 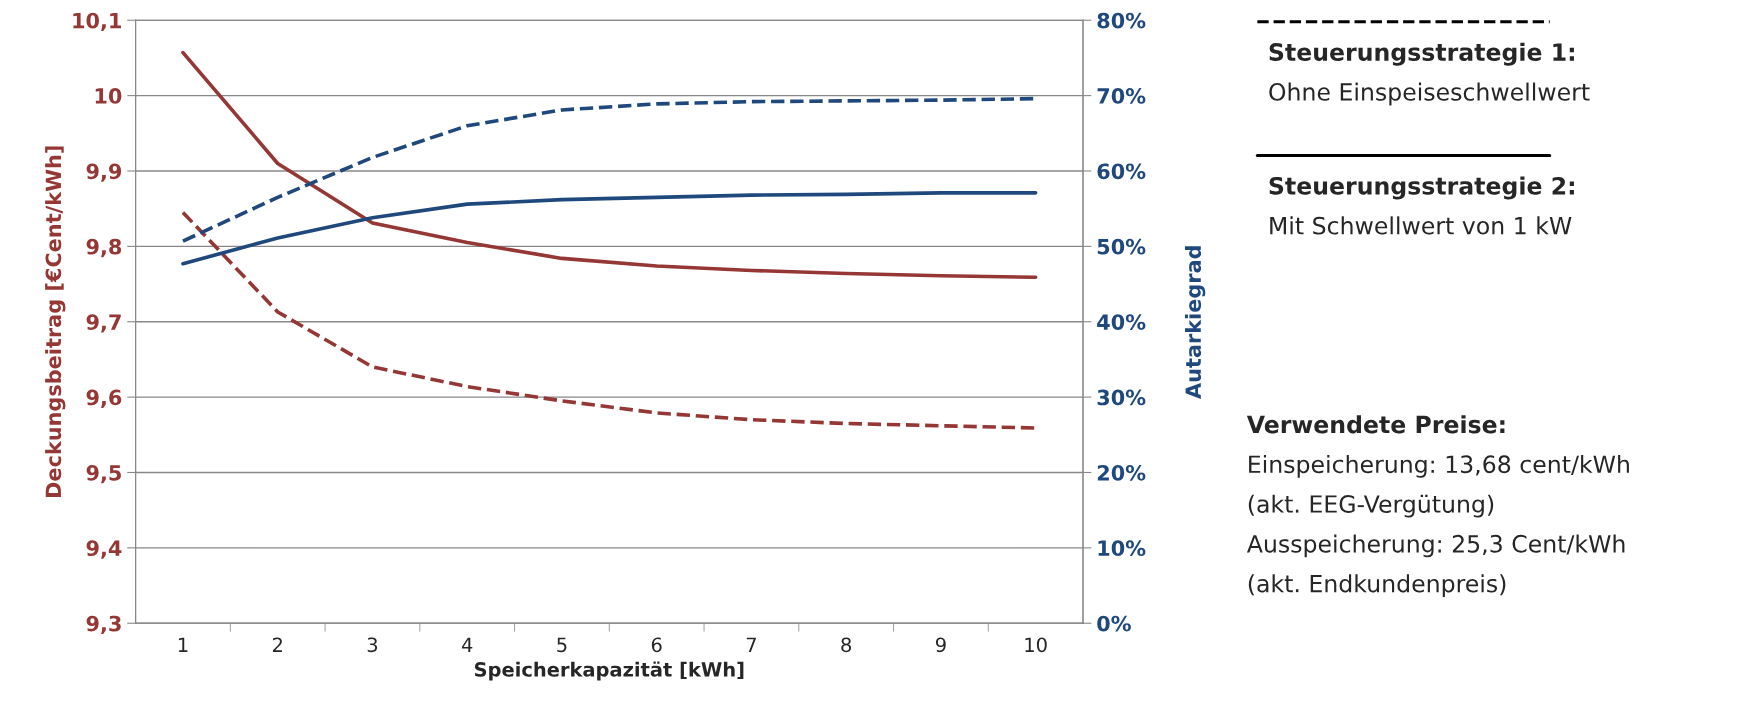 What do you see at coordinates (609, 671) in the screenshot?
I see `x-axis-title: Speicherkapazität [kWh]` at bounding box center [609, 671].